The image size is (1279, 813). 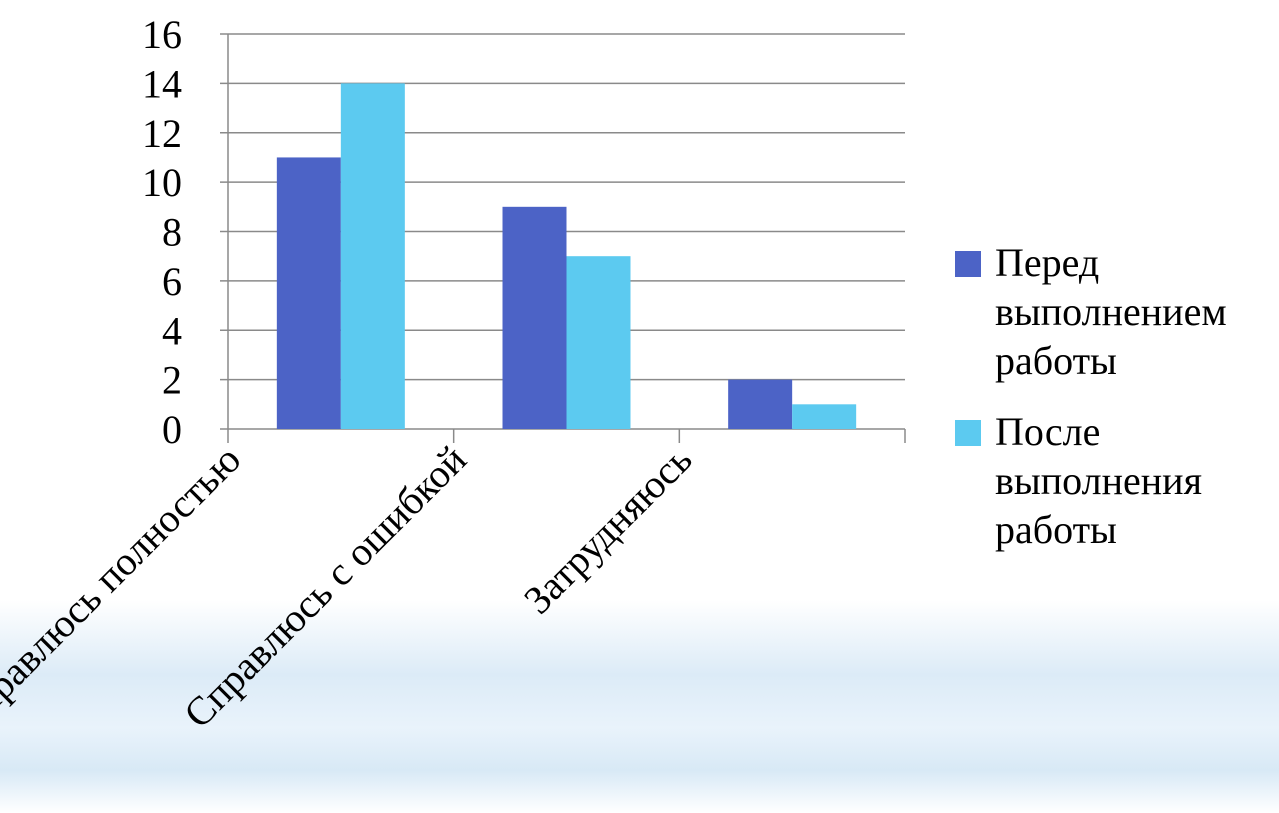 What do you see at coordinates (1098, 480) in the screenshot?
I see `legend-label-line: выполнения` at bounding box center [1098, 480].